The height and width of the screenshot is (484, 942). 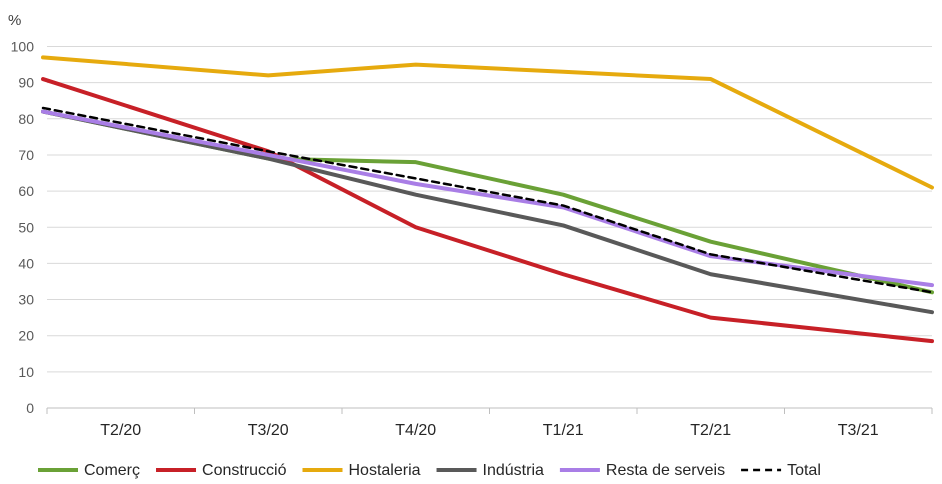 What do you see at coordinates (14, 20) in the screenshot?
I see `y-axis-unit-label: %` at bounding box center [14, 20].